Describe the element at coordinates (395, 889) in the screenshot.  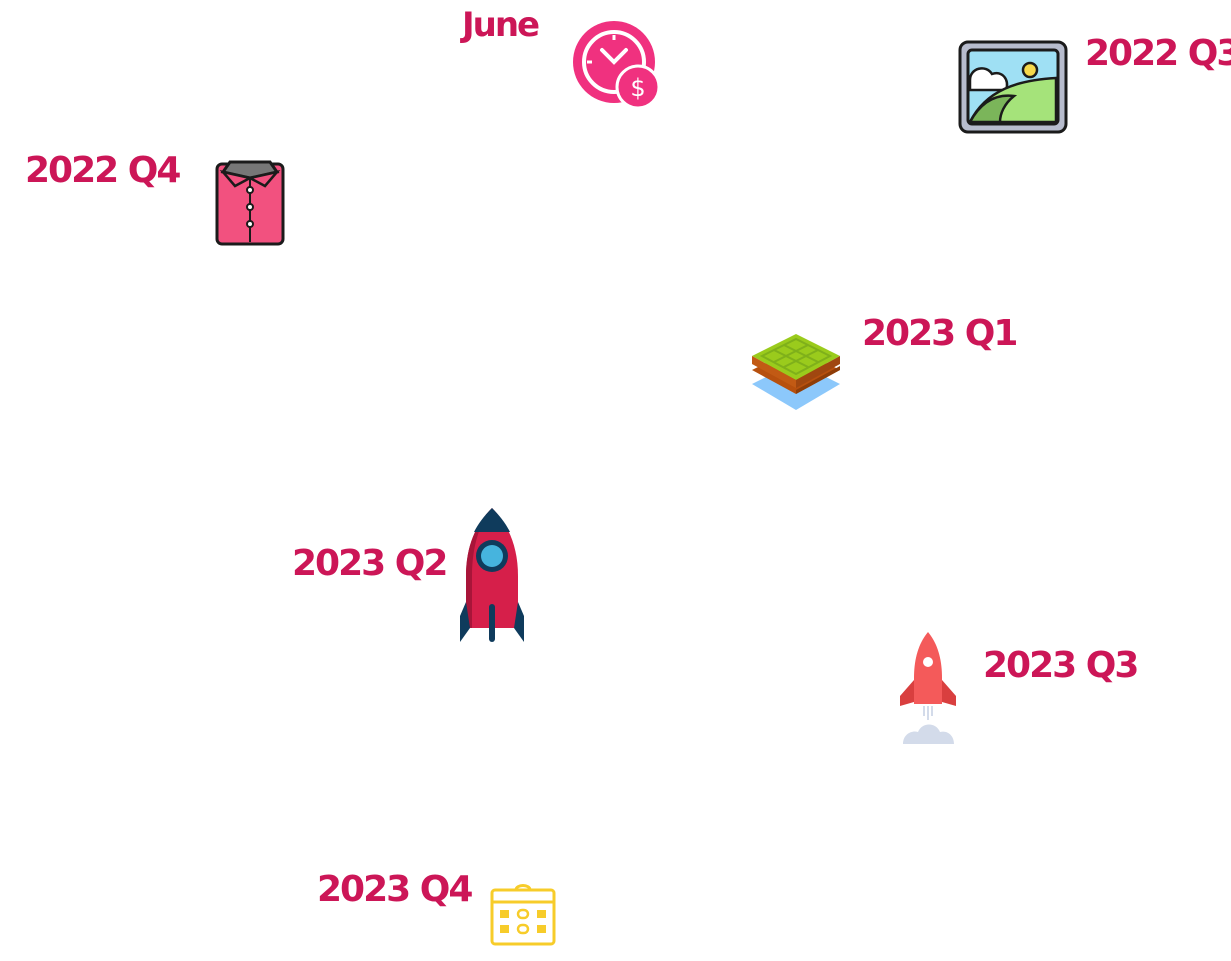
I see `milestone-label-2023-q4: 2023 Q4` at that location.